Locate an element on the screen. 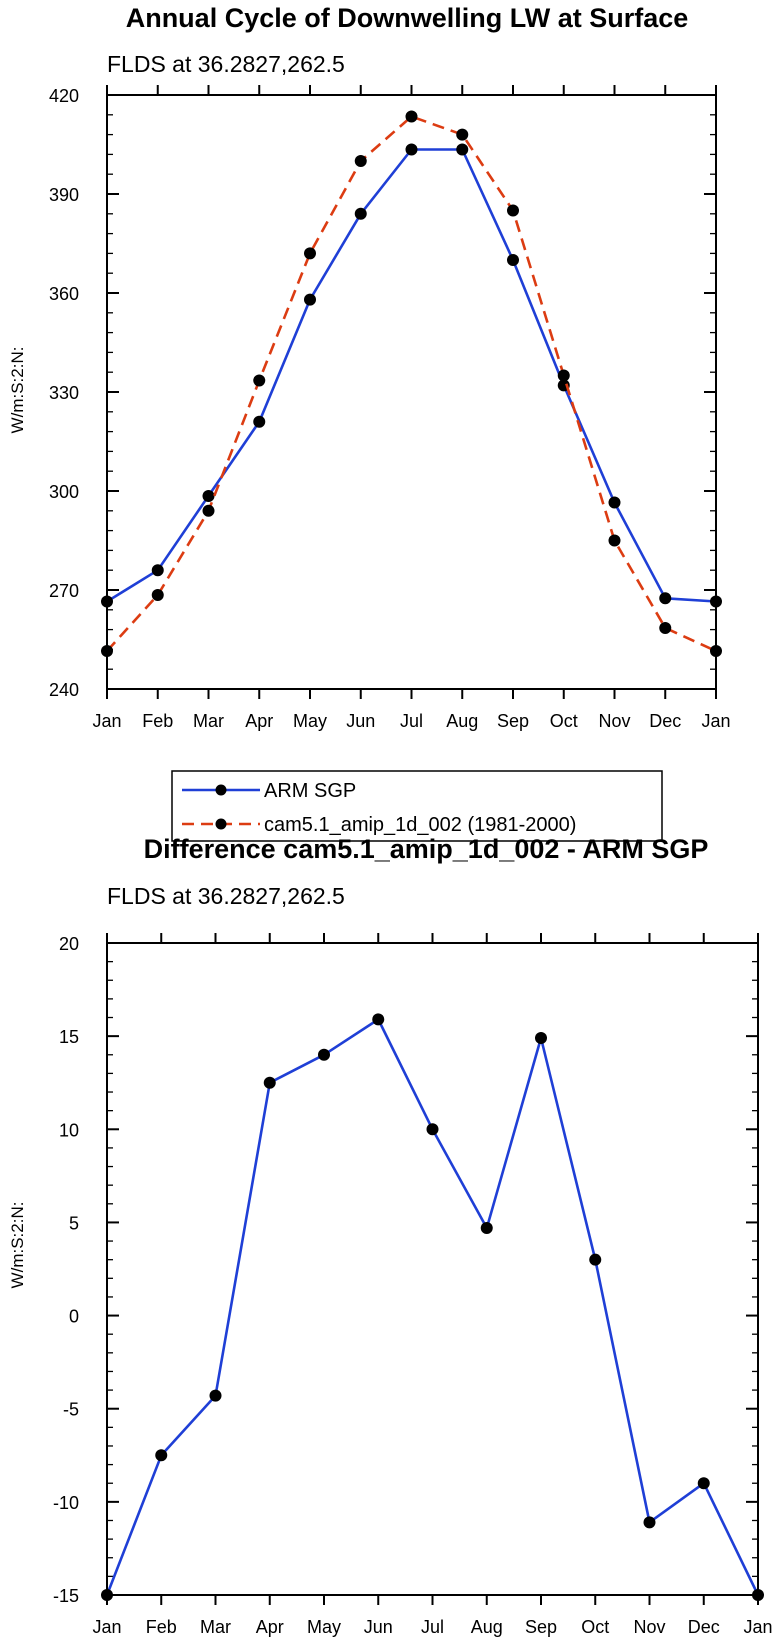 Image resolution: width=777 pixels, height=1646 pixels. chart-2-y-axis-label: W/m:S:2:N: is located at coordinates (17, 1245).